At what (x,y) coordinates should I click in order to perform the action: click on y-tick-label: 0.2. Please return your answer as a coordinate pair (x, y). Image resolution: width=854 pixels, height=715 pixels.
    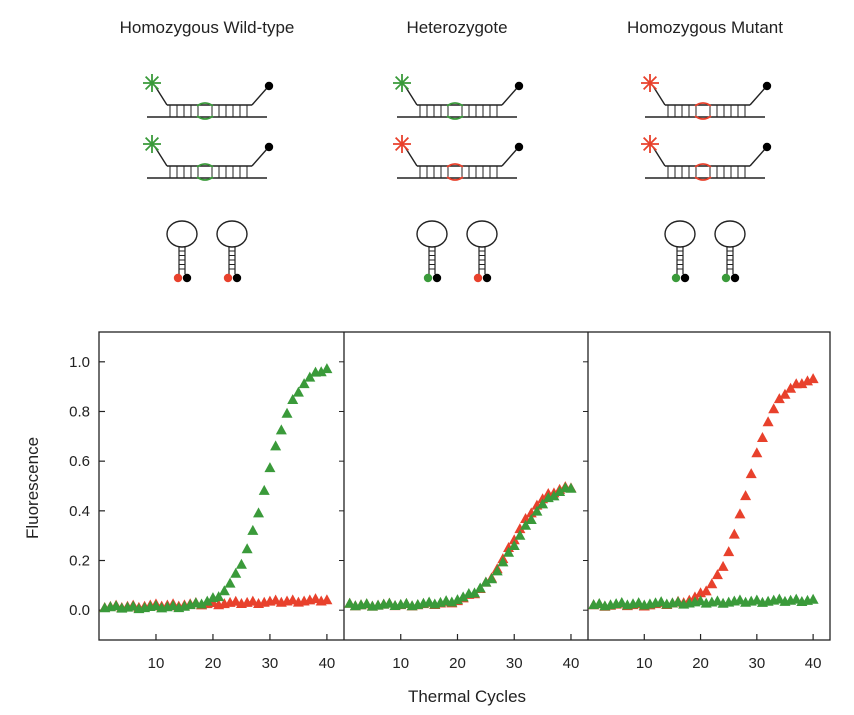
    Looking at the image, I should click on (79, 561).